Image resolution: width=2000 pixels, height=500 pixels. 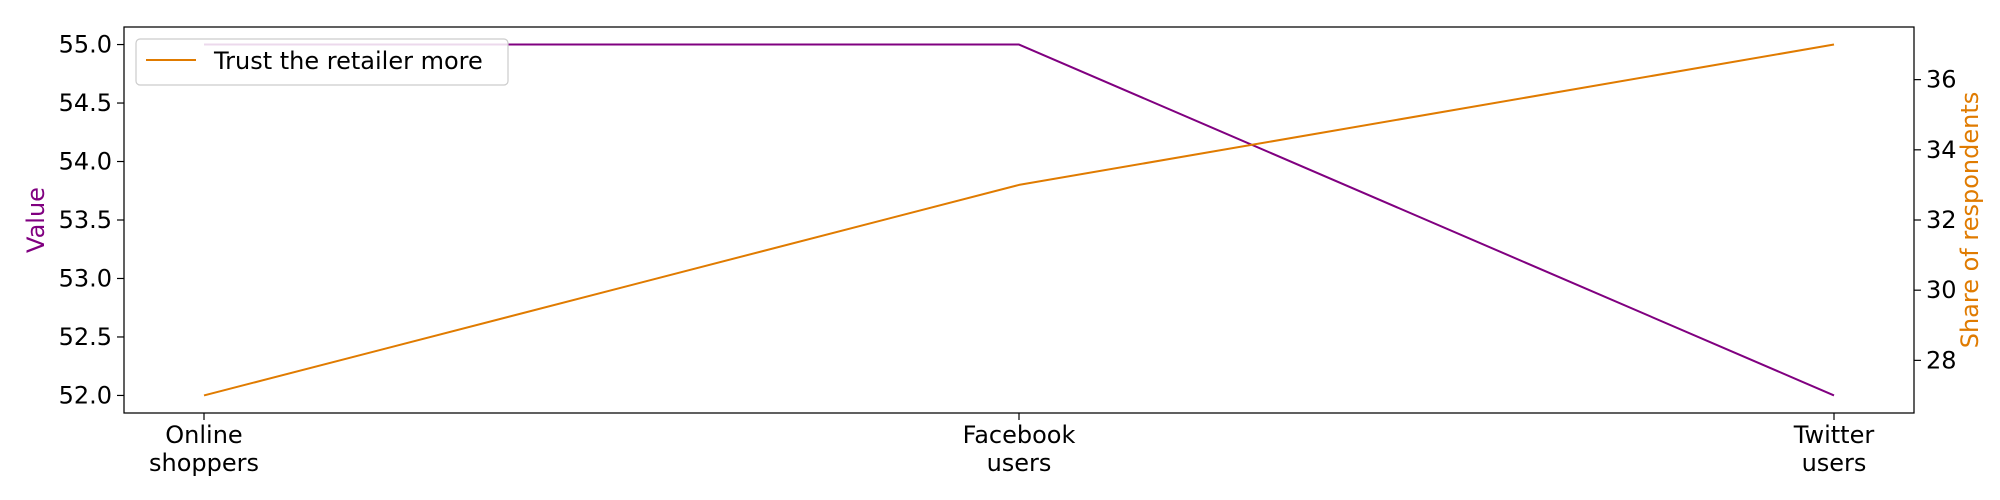 I want to click on legend: Trust the retailer more, so click(x=322, y=62).